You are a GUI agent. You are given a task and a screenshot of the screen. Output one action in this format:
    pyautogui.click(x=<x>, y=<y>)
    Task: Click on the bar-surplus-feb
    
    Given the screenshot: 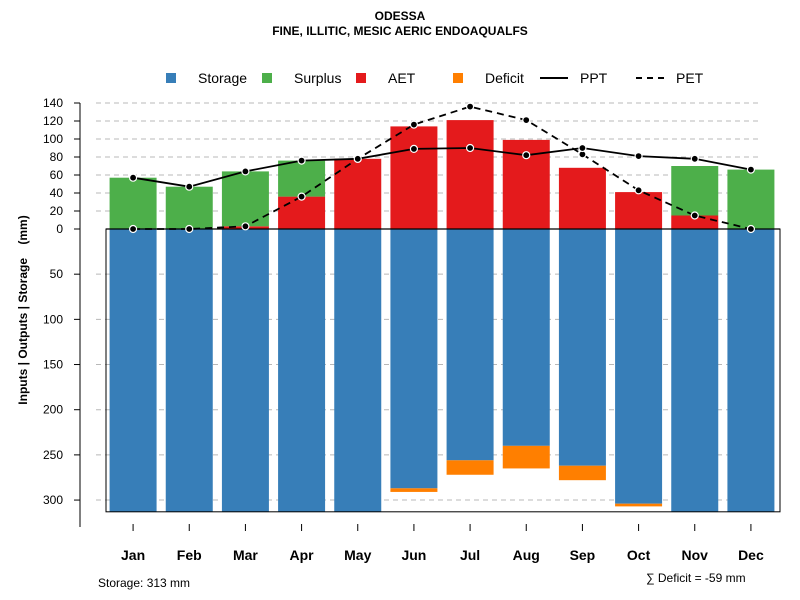 What is the action you would take?
    pyautogui.click(x=189, y=207)
    